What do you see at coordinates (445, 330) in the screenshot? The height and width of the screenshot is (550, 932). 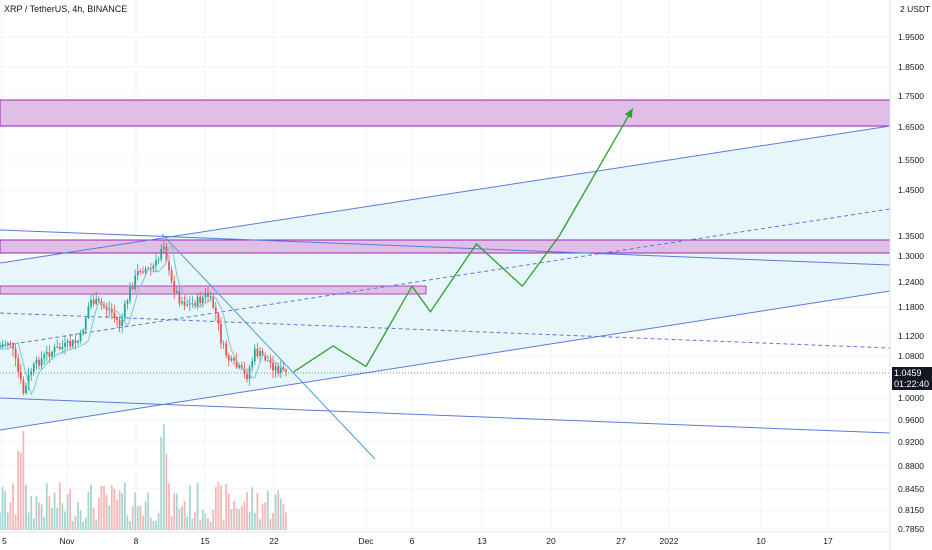 I see `dashed-midline-falling` at bounding box center [445, 330].